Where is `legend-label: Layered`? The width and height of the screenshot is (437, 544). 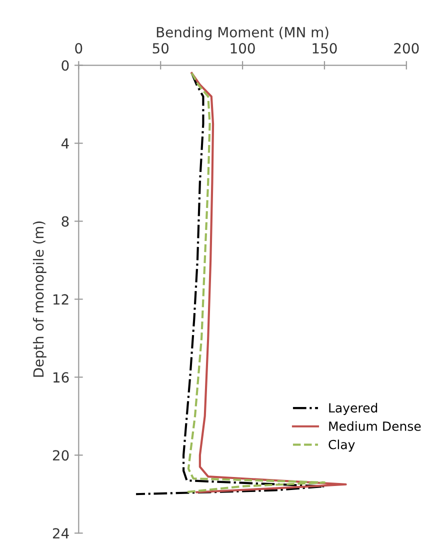 legend-label: Layered is located at coordinates (353, 408).